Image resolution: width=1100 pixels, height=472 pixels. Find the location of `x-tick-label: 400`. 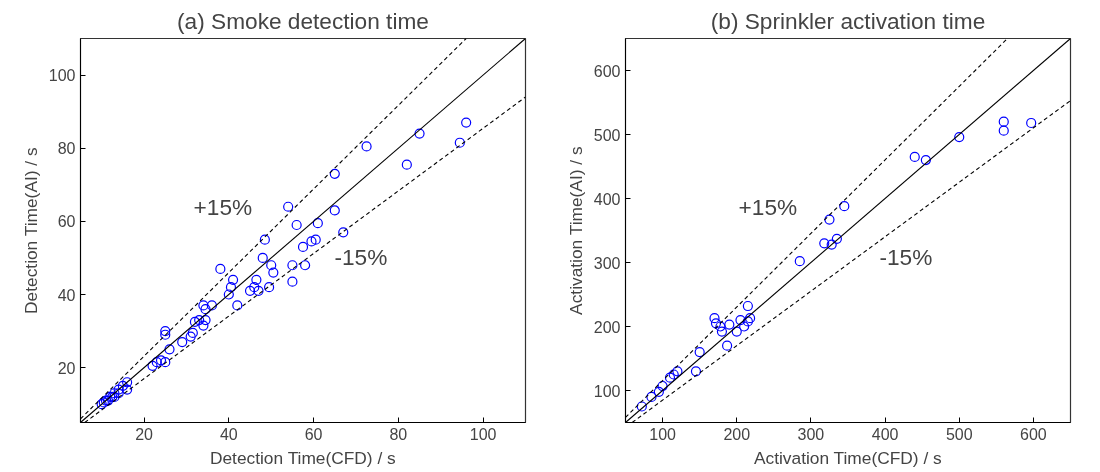

x-tick-label: 400 is located at coordinates (885, 434).